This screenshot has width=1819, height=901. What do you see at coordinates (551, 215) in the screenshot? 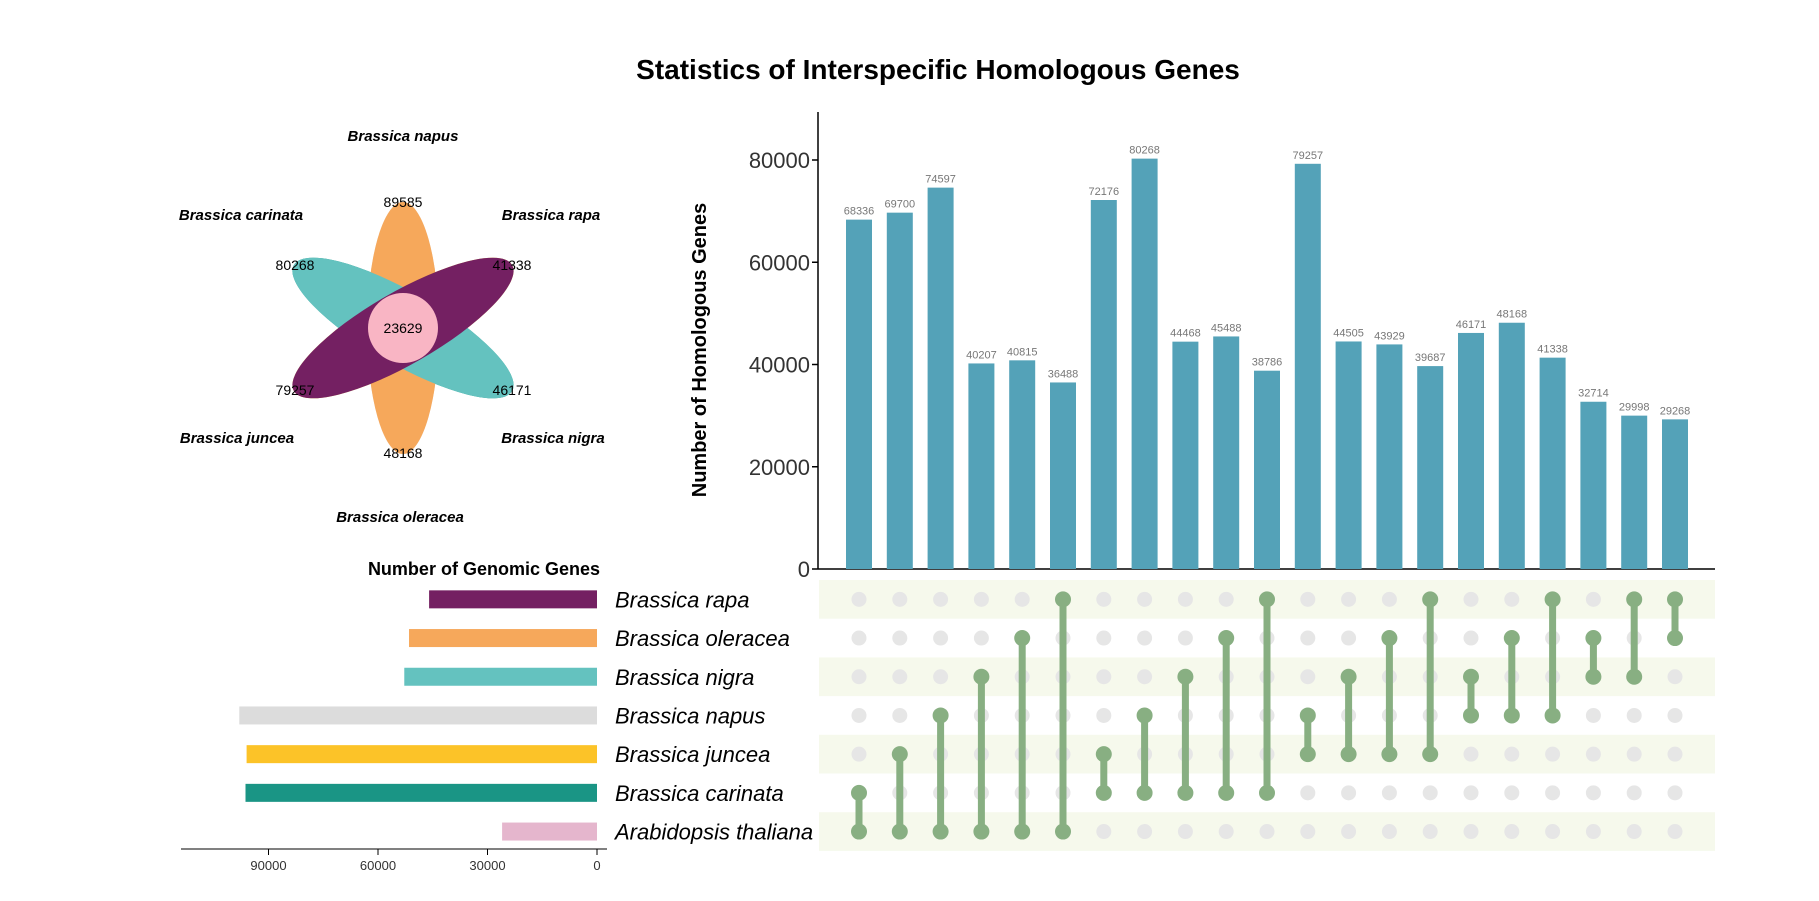
I see `petal-label-brassica-rapa: Brassica rapa` at bounding box center [551, 215].